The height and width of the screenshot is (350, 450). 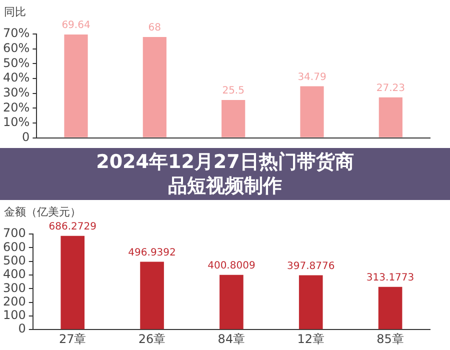 What do you see at coordinates (16, 33) in the screenshot?
I see `y-tick-label: 70%` at bounding box center [16, 33].